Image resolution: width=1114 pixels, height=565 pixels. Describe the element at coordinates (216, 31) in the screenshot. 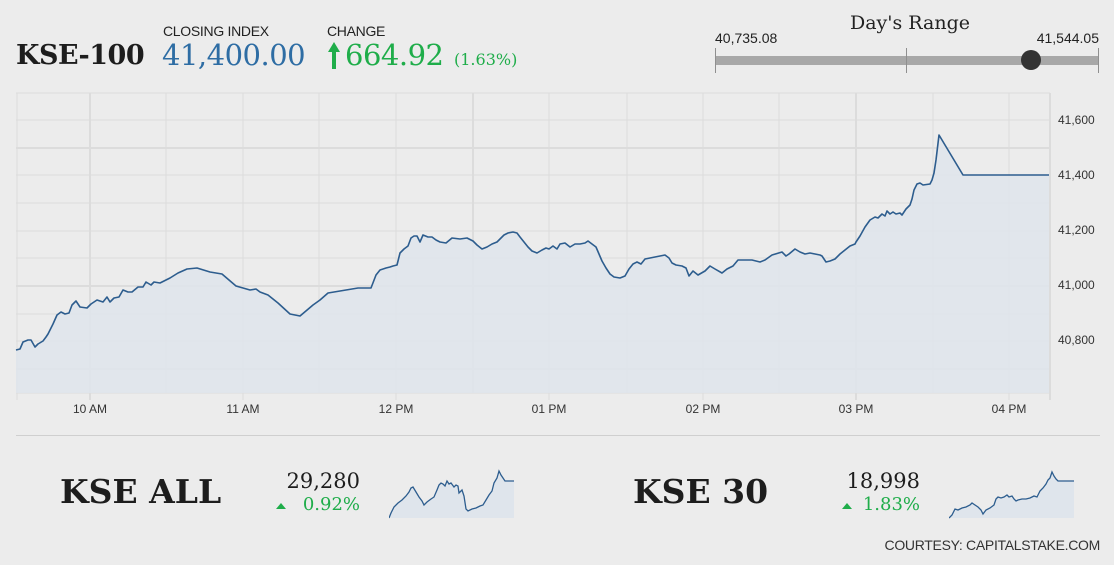

I see `closing-index-label: CLOSING INDEX` at that location.